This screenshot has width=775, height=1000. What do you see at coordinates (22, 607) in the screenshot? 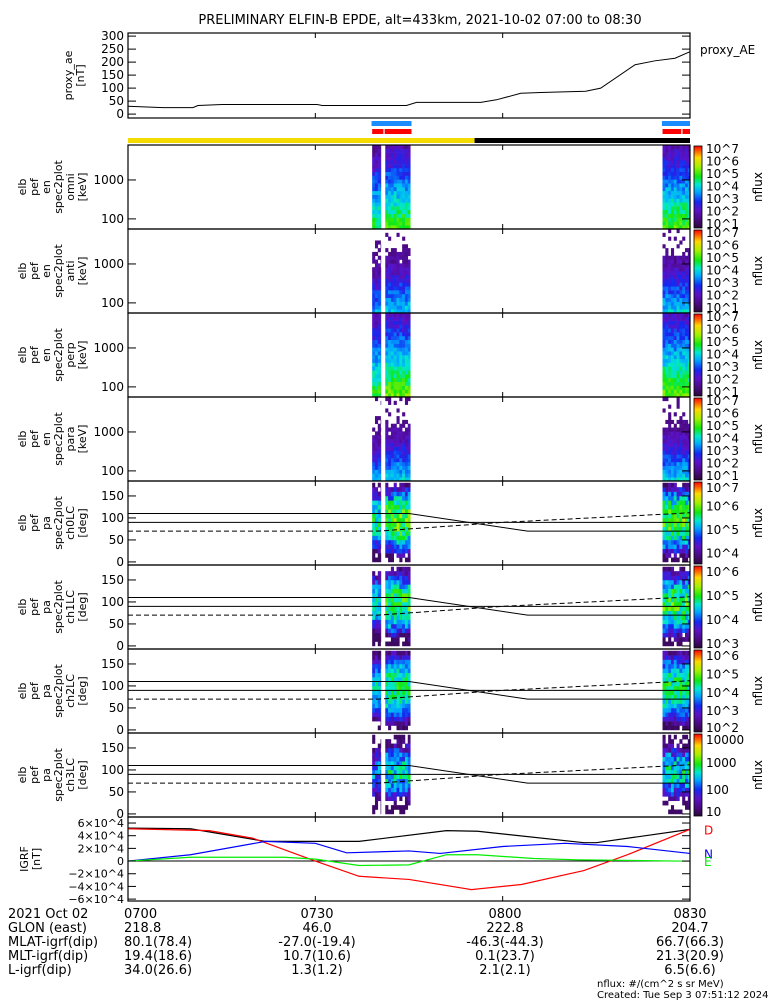
I see `pa-ylabel-line: elb` at bounding box center [22, 607].